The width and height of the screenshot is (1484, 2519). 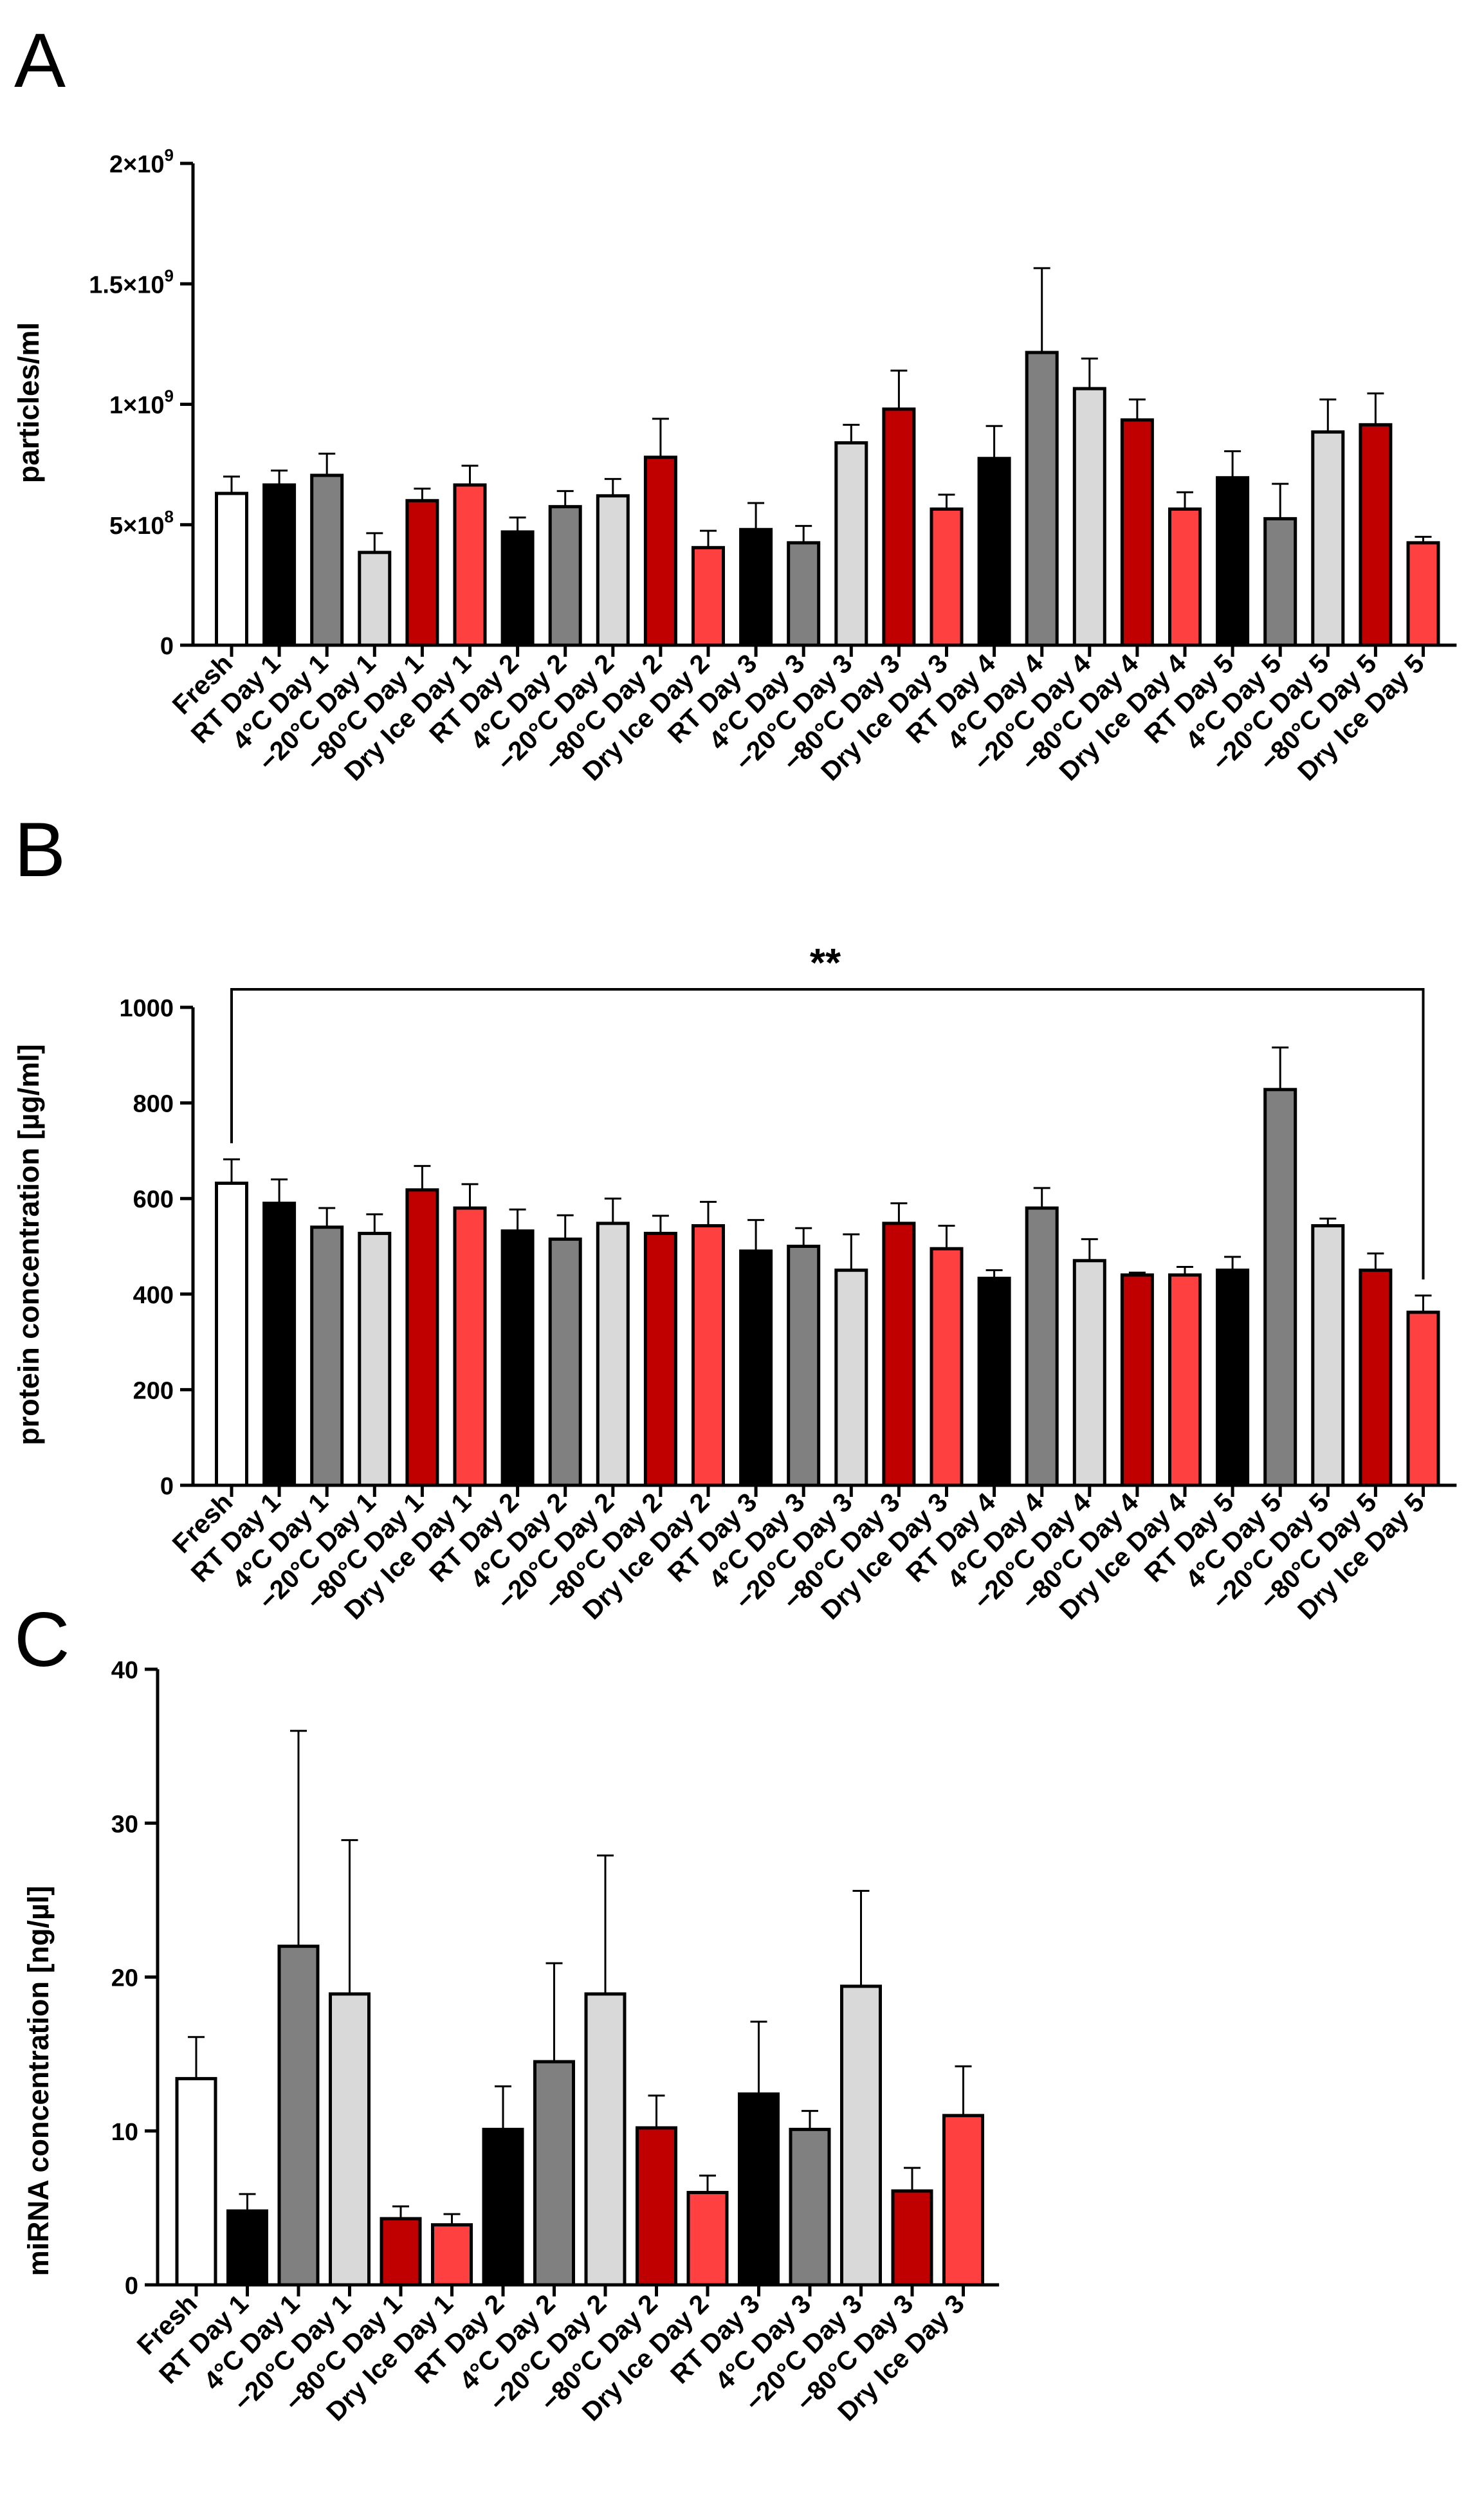 I want to click on y-axis-label-a: particles/ml, so click(x=29, y=402).